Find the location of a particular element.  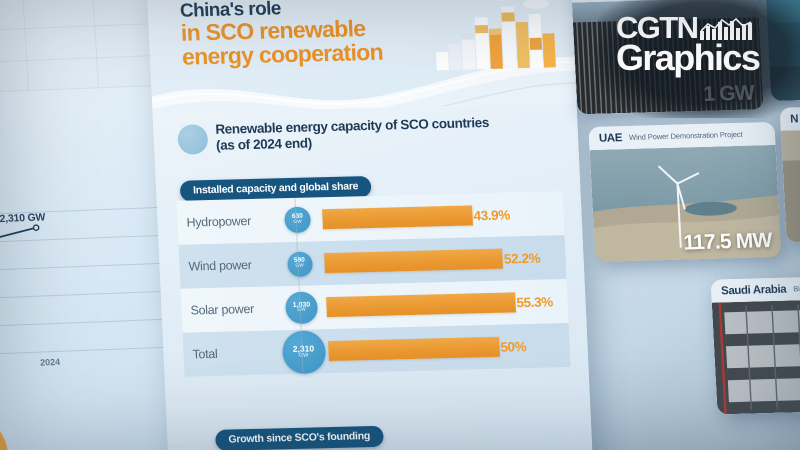

card-saudi-arabia: Saudi Arabia Bisha E is located at coordinates (755, 344).